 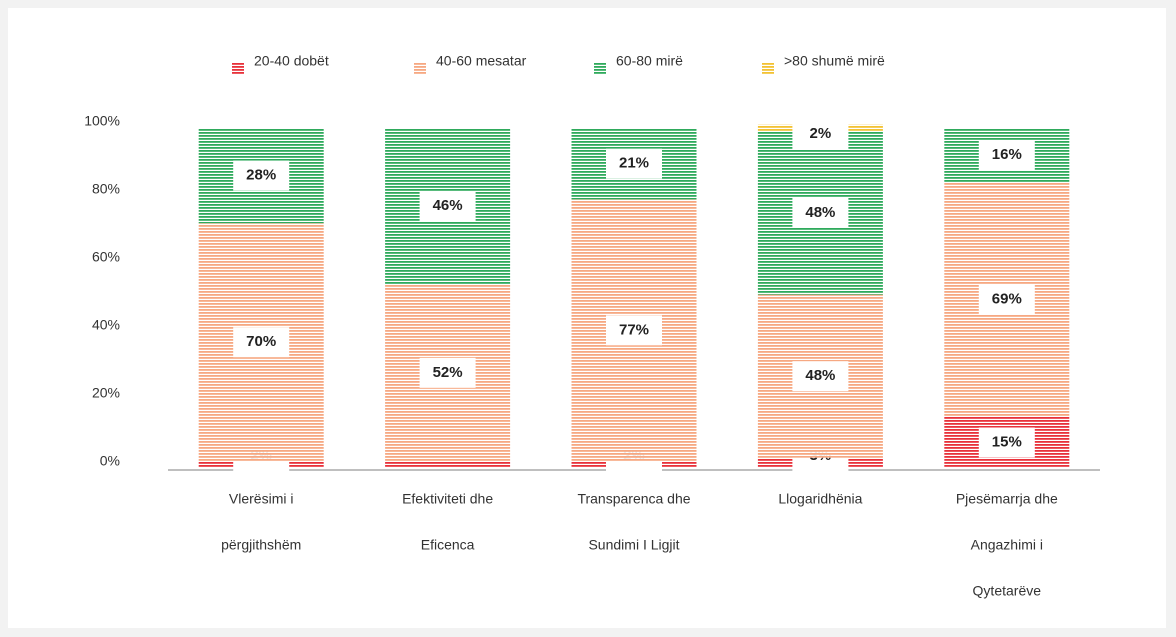 I want to click on x-tick-label: Pjesëmarrja dhe, so click(x=1007, y=499).